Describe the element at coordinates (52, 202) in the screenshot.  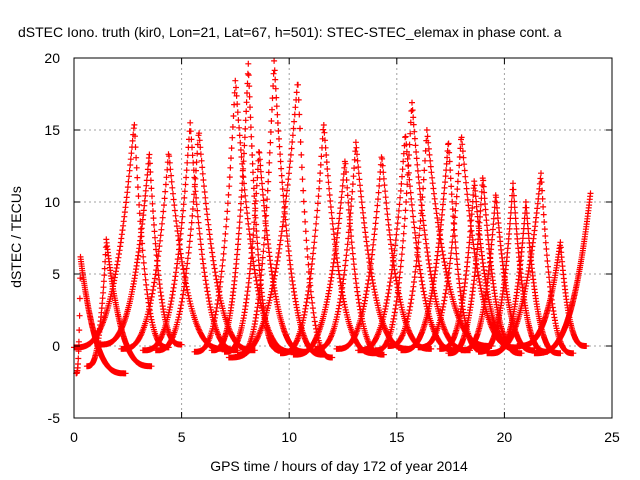
I see `y-tick-label: 10` at that location.